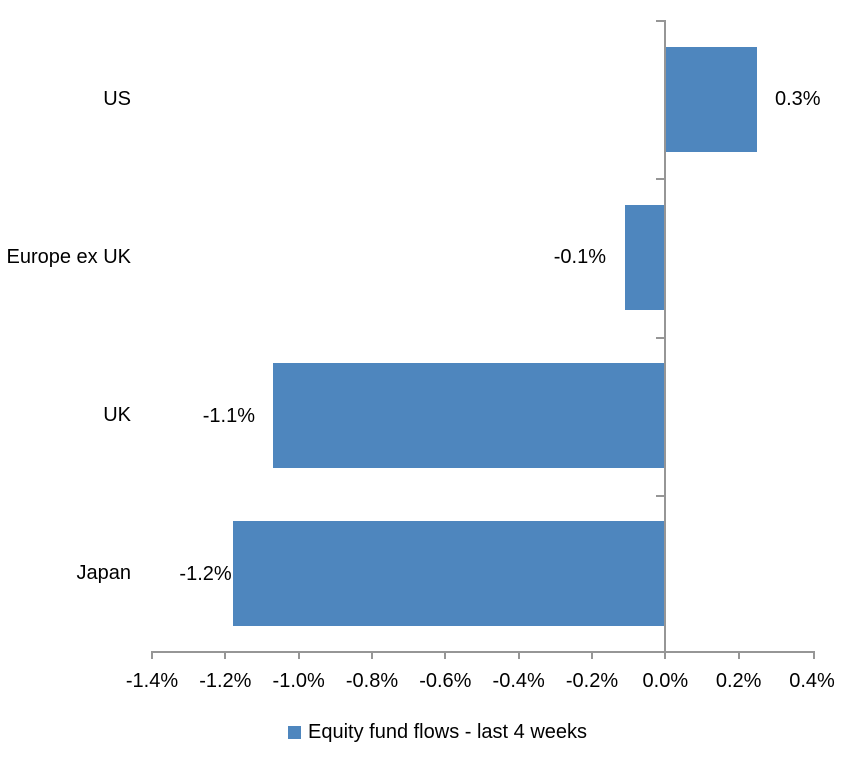  Describe the element at coordinates (225, 681) in the screenshot. I see `x-tick-label-1-2: -1.2%` at that location.